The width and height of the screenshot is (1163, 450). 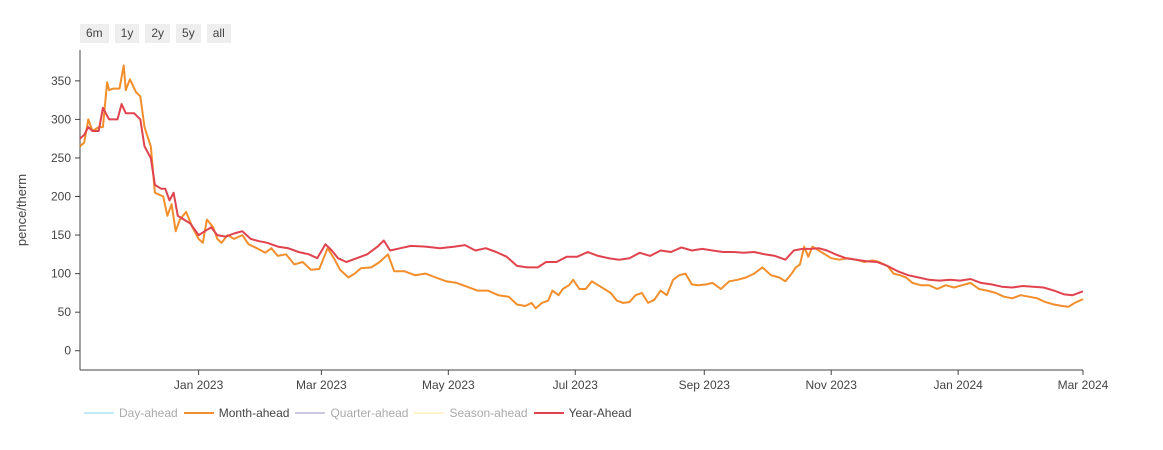 What do you see at coordinates (832, 385) in the screenshot?
I see `x-tick-label: Nov 2023` at bounding box center [832, 385].